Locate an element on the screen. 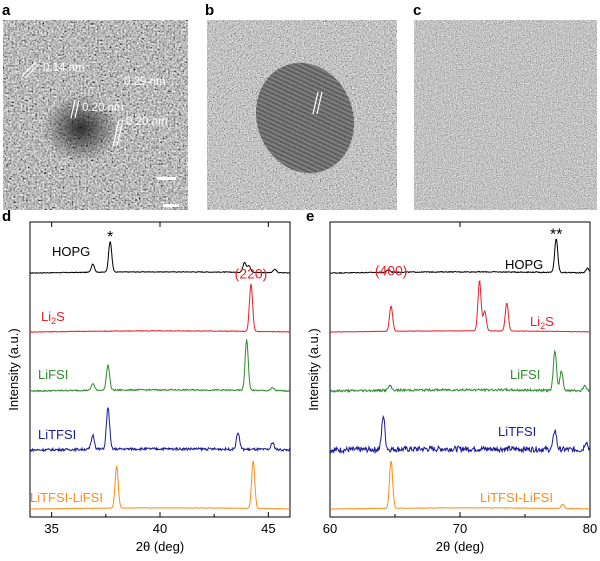 This screenshot has height=561, width=600. x-tick-label: 35 is located at coordinates (51, 528).